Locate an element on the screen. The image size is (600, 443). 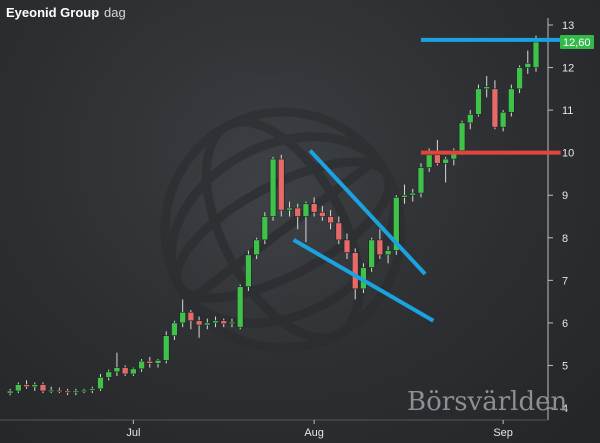
y-tick-label: 10 is located at coordinates (568, 154).